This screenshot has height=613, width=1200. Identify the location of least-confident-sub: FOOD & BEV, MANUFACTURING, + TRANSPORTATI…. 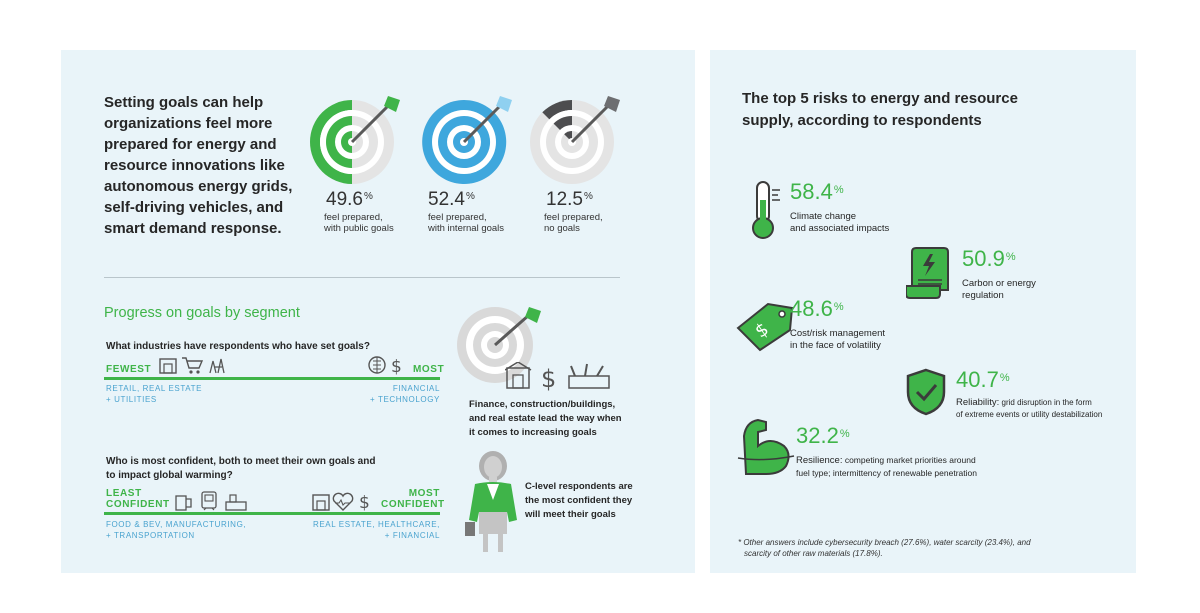
(176, 530).